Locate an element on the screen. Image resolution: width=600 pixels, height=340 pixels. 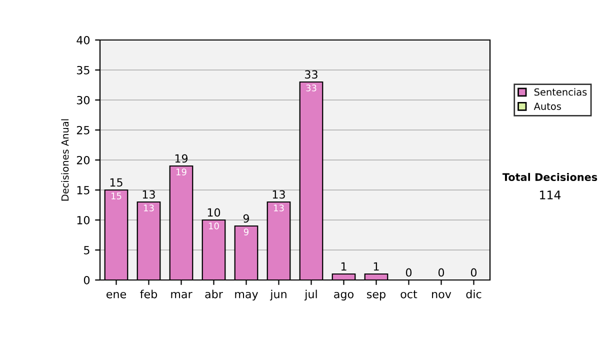
y-tick-label: 40 is located at coordinates (83, 40).